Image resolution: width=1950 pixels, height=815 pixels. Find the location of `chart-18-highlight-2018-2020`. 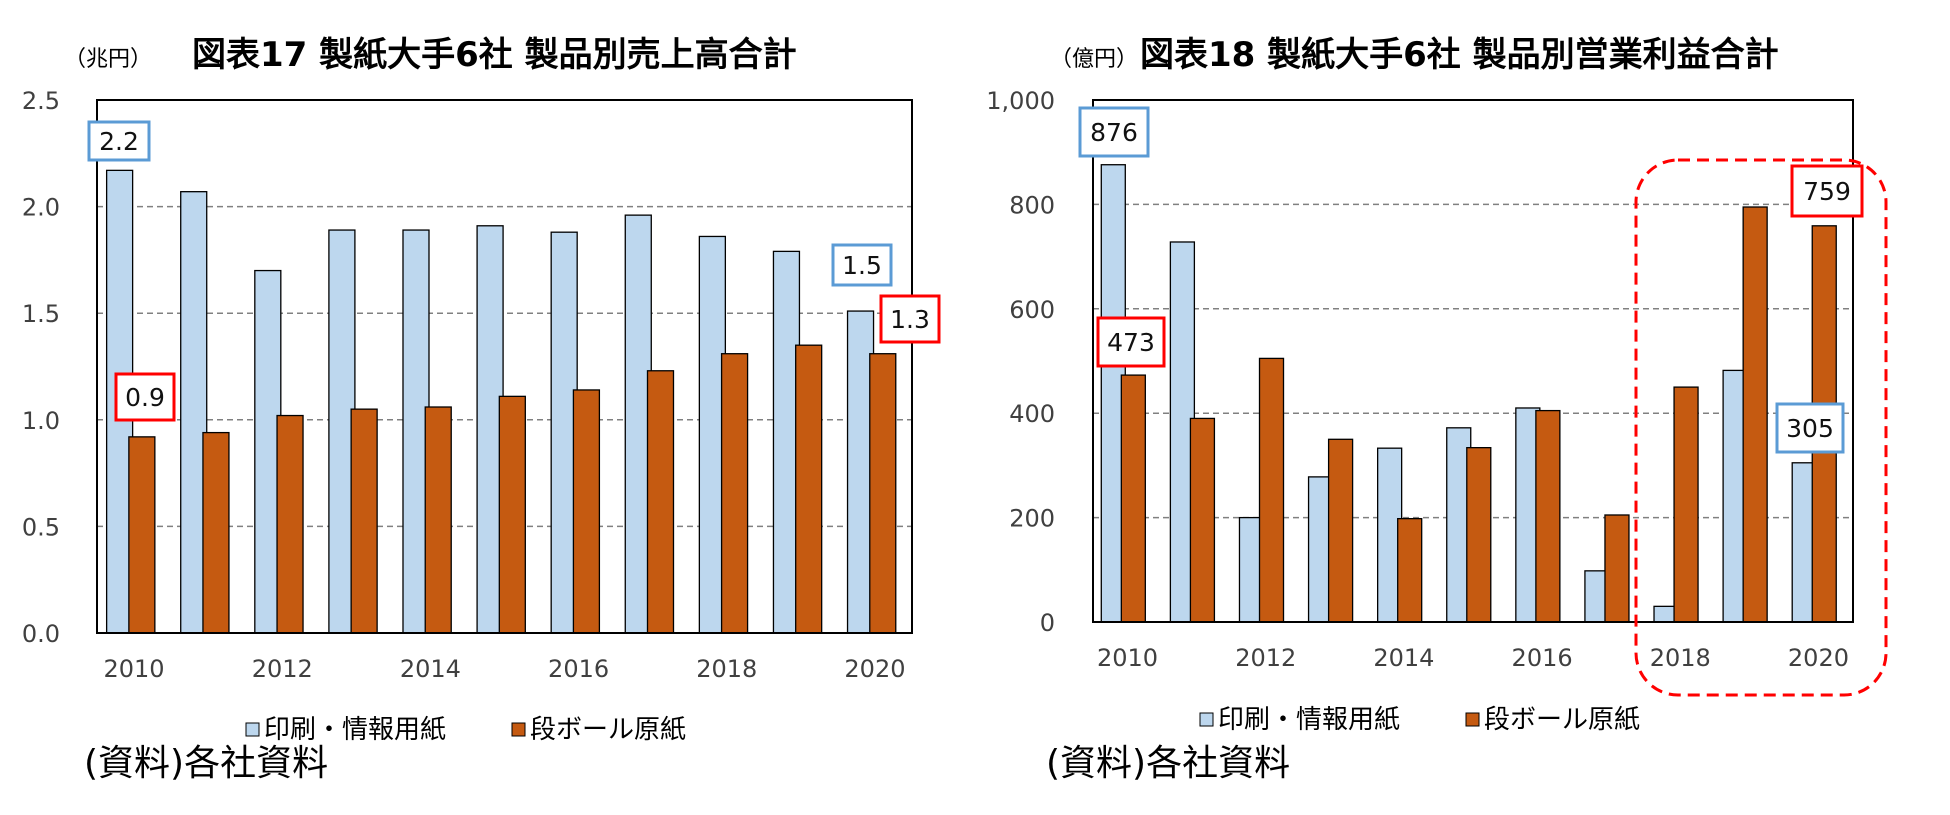

chart-18-highlight-2018-2020 is located at coordinates (1761, 427).